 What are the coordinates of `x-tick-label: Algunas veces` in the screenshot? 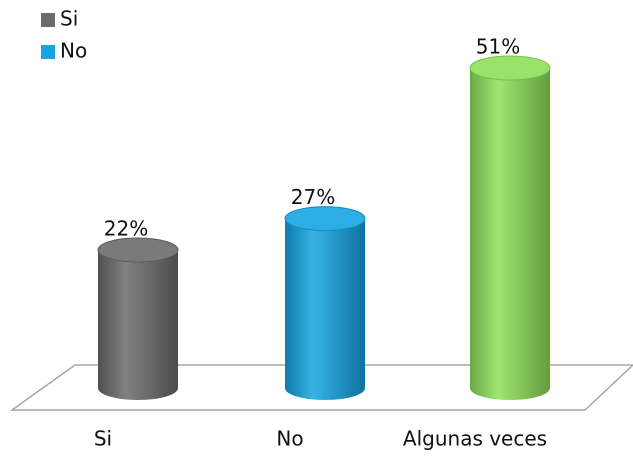 It's located at (475, 439).